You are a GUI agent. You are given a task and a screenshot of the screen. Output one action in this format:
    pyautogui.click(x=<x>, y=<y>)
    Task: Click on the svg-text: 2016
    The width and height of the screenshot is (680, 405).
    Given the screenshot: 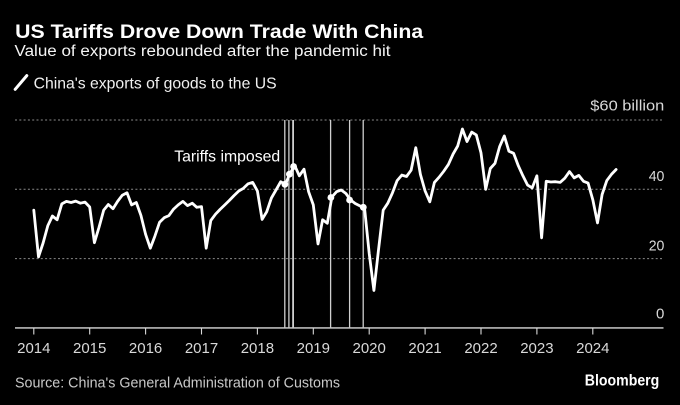 What is the action you would take?
    pyautogui.click(x=145, y=348)
    